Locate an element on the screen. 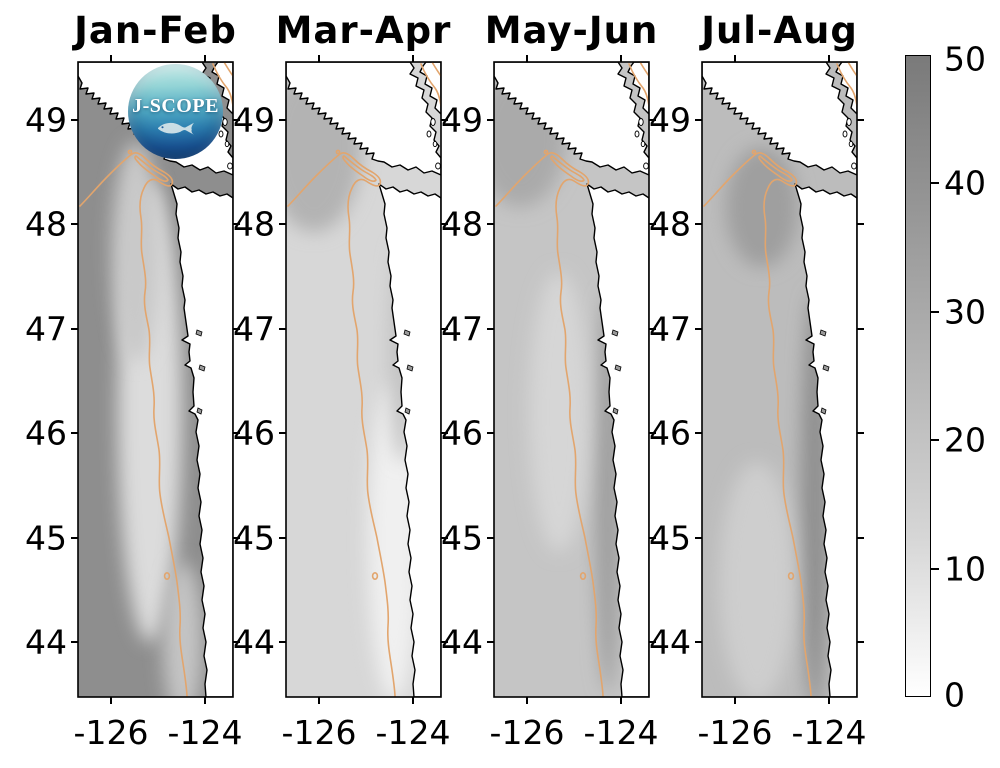  colorbar-tick-label: 40 is located at coordinates (965, 183).